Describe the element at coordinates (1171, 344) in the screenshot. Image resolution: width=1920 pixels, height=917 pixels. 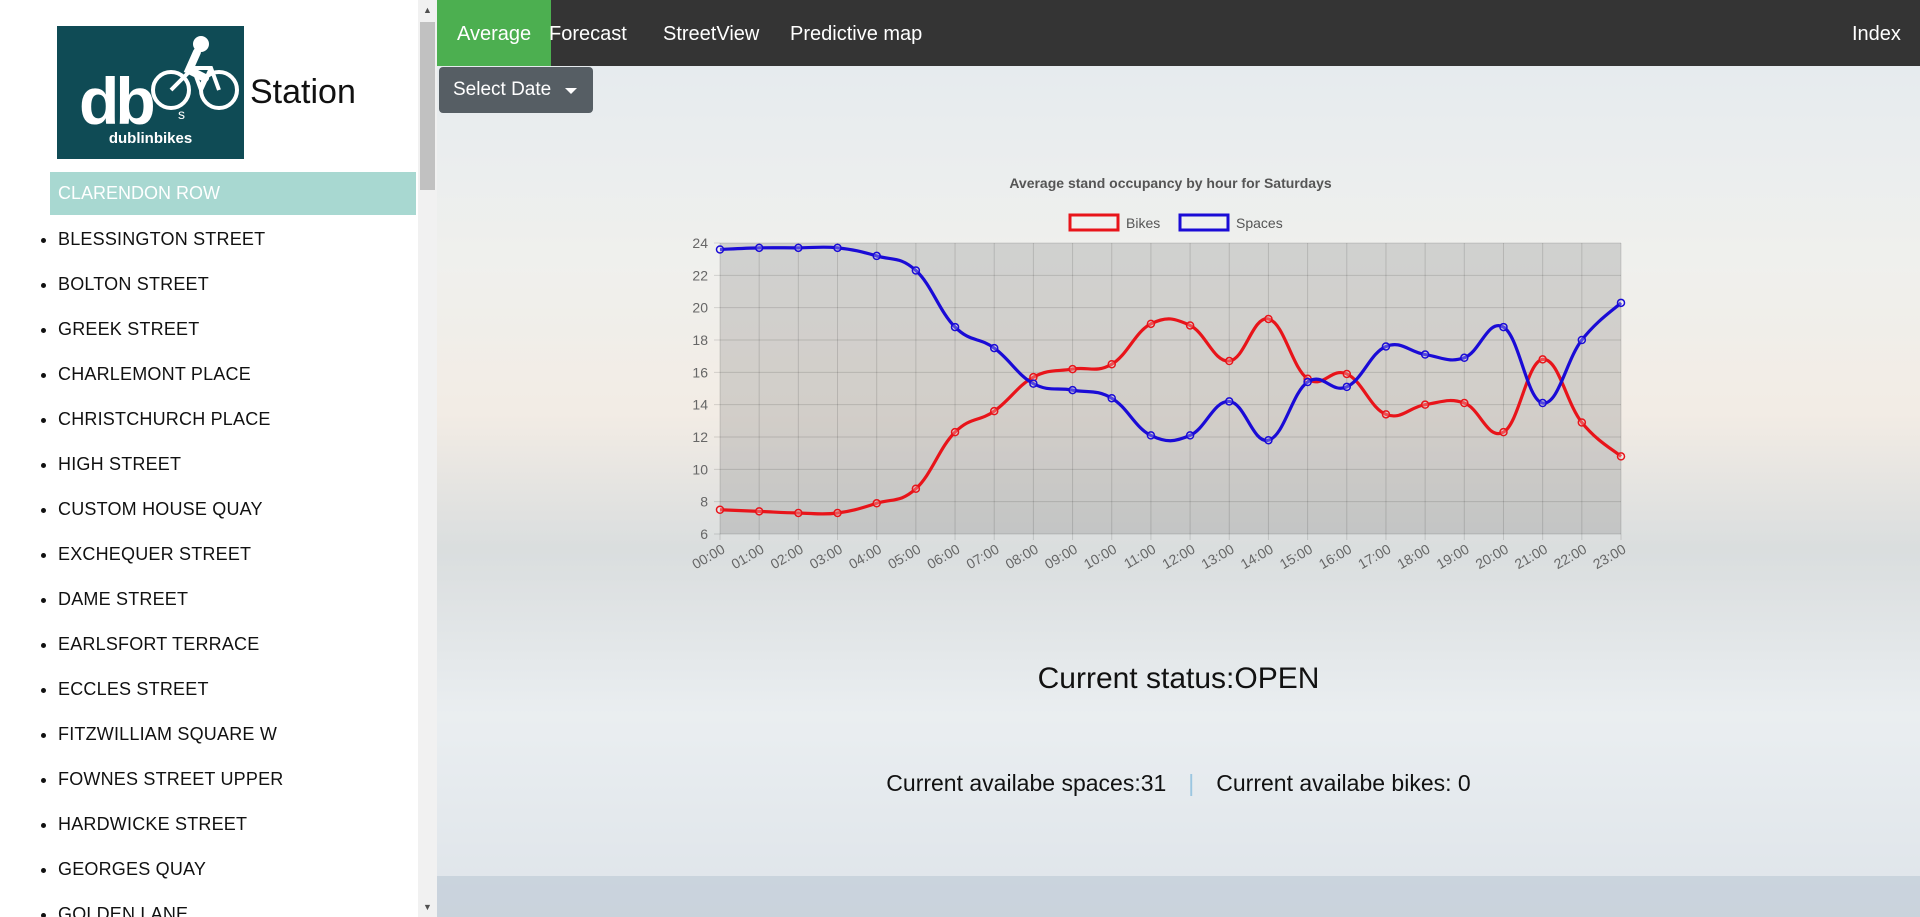
I see `series-line-spaces` at that location.